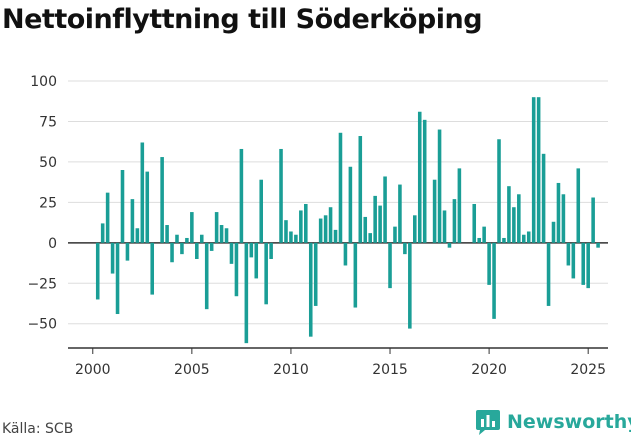  What do you see at coordinates (42, 325) in the screenshot?
I see `y-tick-label: −50` at bounding box center [42, 325].